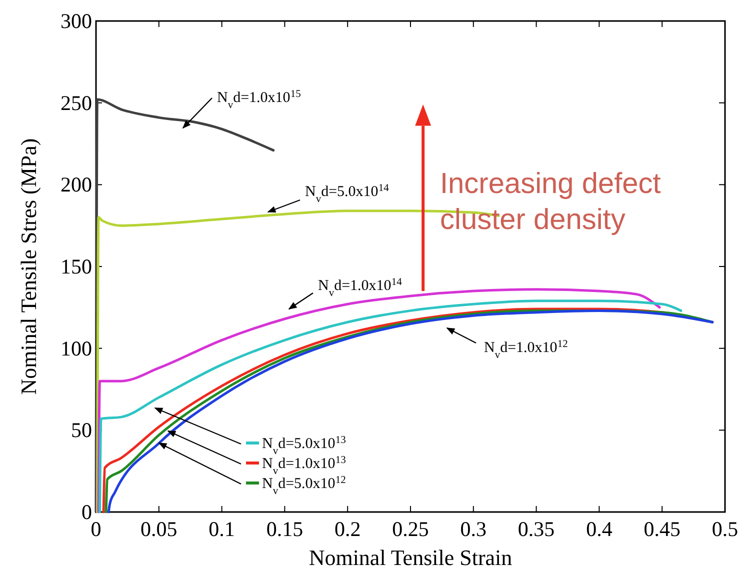 The width and height of the screenshot is (749, 574). I want to click on x-tick-label: 0.05, so click(159, 529).